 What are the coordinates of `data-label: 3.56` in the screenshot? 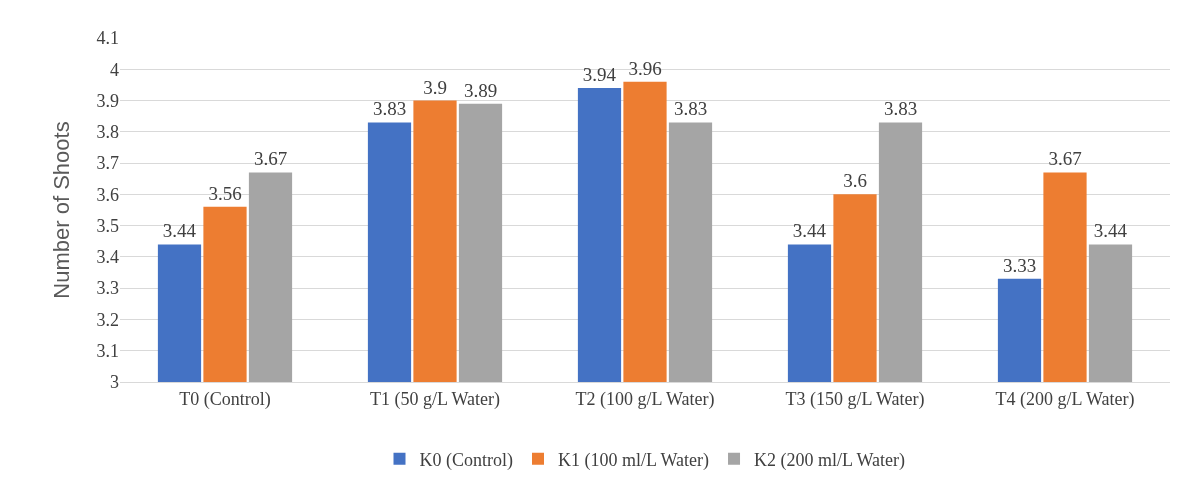 It's located at (225, 193).